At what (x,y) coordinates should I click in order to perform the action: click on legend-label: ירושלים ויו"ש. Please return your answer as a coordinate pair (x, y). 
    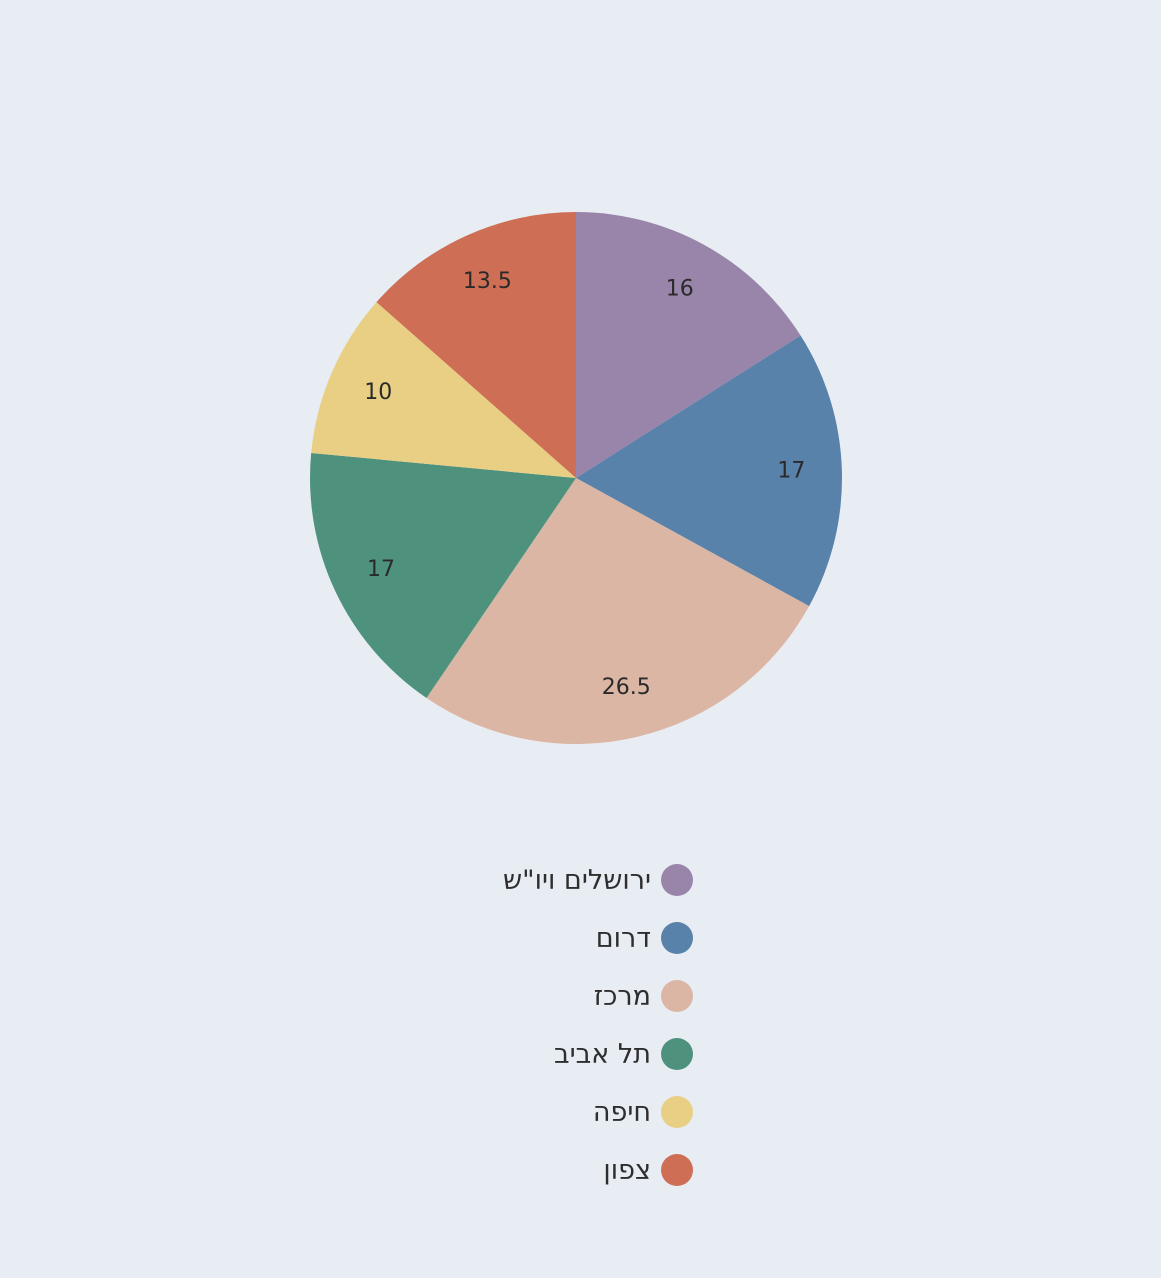
    Looking at the image, I should click on (577, 880).